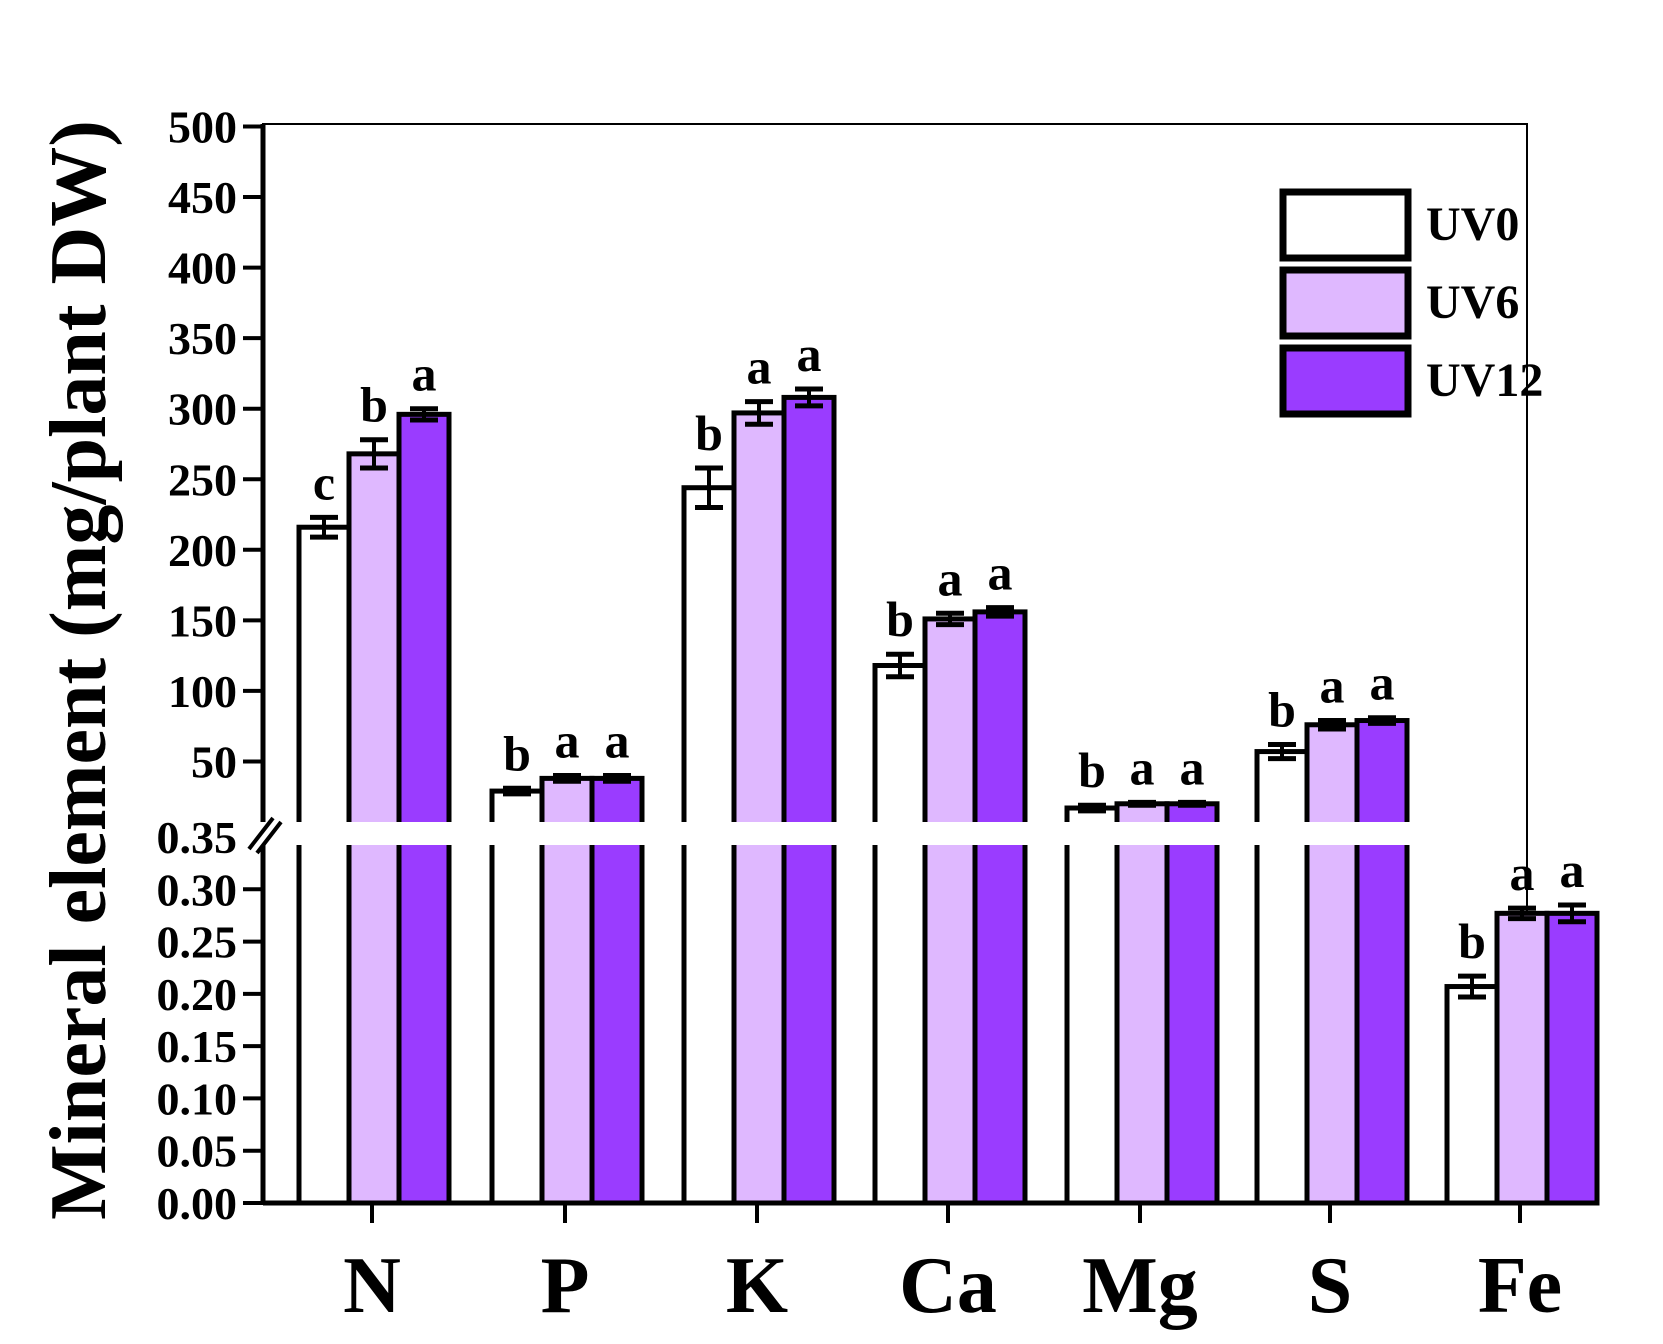 Image resolution: width=1663 pixels, height=1344 pixels. What do you see at coordinates (202, 620) in the screenshot?
I see `y-tick-label: 150` at bounding box center [202, 620].